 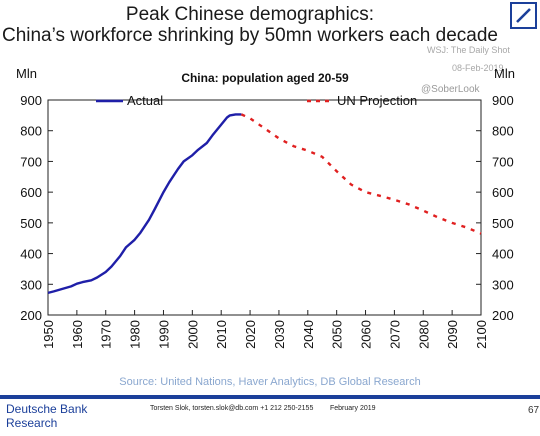 I want to click on y-tick-label-right: 200, so click(x=503, y=315).